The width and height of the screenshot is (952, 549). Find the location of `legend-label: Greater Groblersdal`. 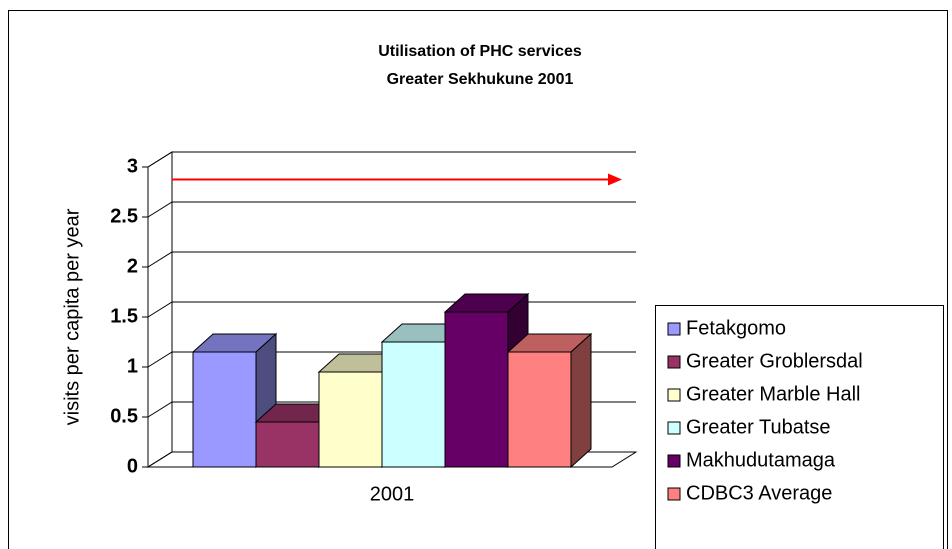

legend-label: Greater Groblersdal is located at coordinates (774, 361).